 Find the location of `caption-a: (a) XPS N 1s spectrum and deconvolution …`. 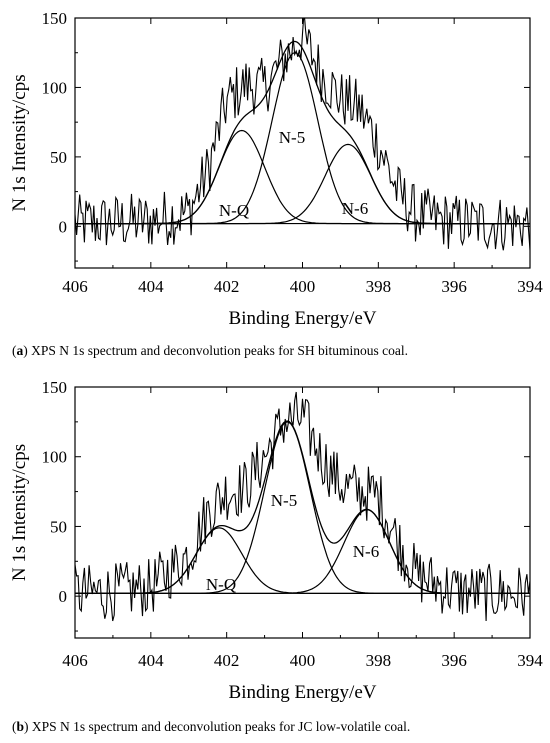

caption-a: (a) XPS N 1s spectrum and deconvolution … is located at coordinates (210, 350).